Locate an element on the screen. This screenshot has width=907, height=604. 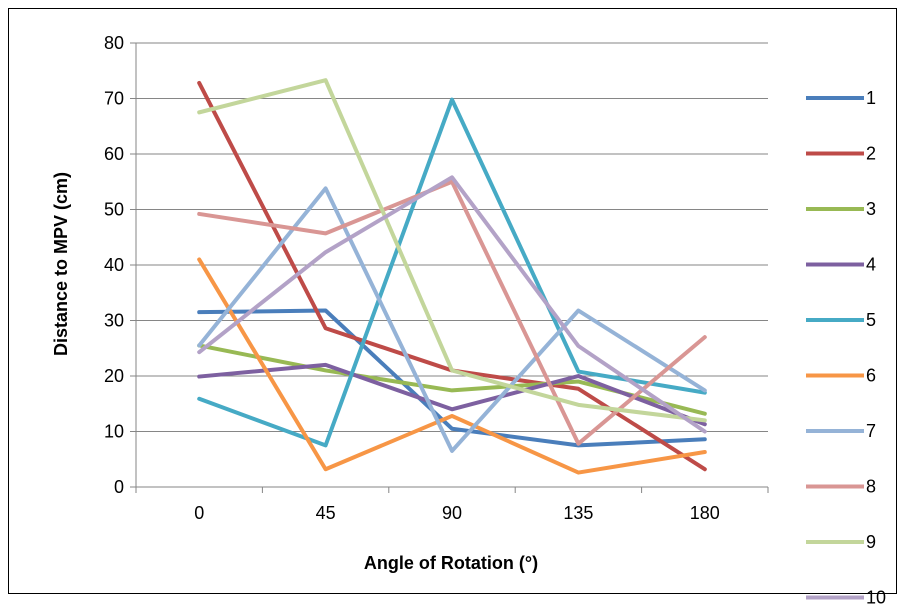
x-tick-label: 180 is located at coordinates (705, 513).